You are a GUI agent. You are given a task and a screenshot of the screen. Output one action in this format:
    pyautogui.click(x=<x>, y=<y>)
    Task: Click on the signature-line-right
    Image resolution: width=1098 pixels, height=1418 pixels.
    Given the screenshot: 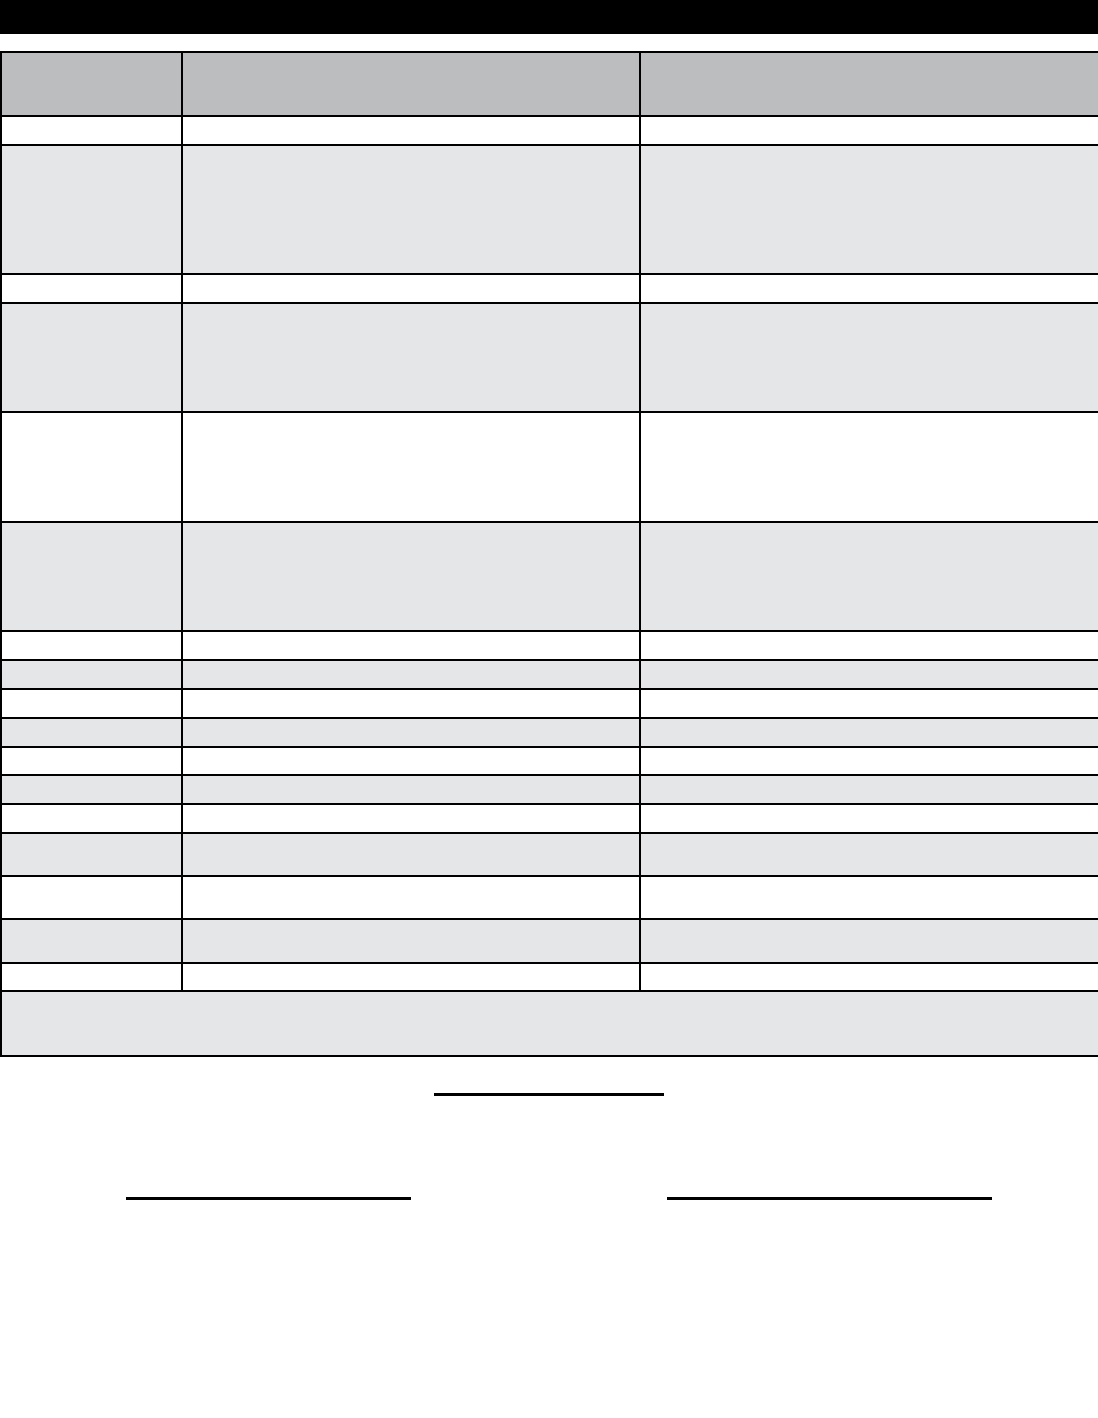 What is the action you would take?
    pyautogui.click(x=829, y=1198)
    